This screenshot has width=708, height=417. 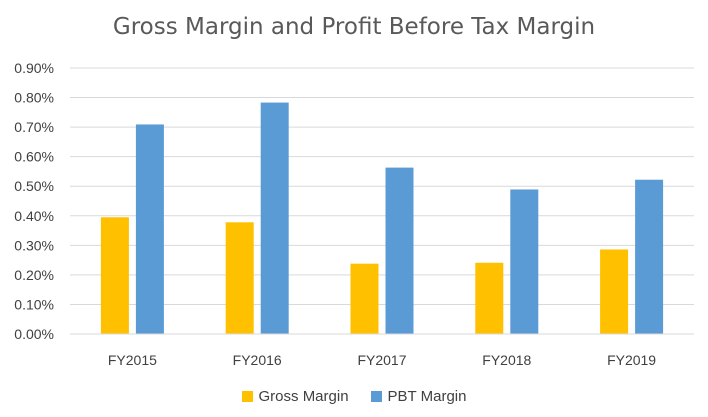 I want to click on bar-gross-margin-fy2017, so click(x=364, y=298).